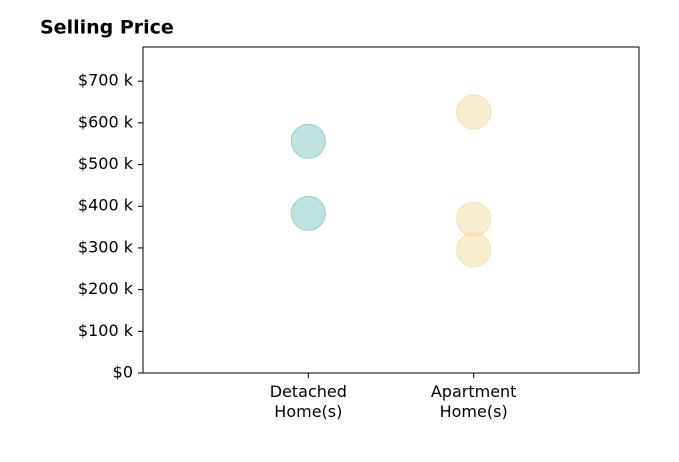 Image resolution: width=679 pixels, height=462 pixels. Describe the element at coordinates (107, 28) in the screenshot. I see `chart-title: Selling Price` at that location.